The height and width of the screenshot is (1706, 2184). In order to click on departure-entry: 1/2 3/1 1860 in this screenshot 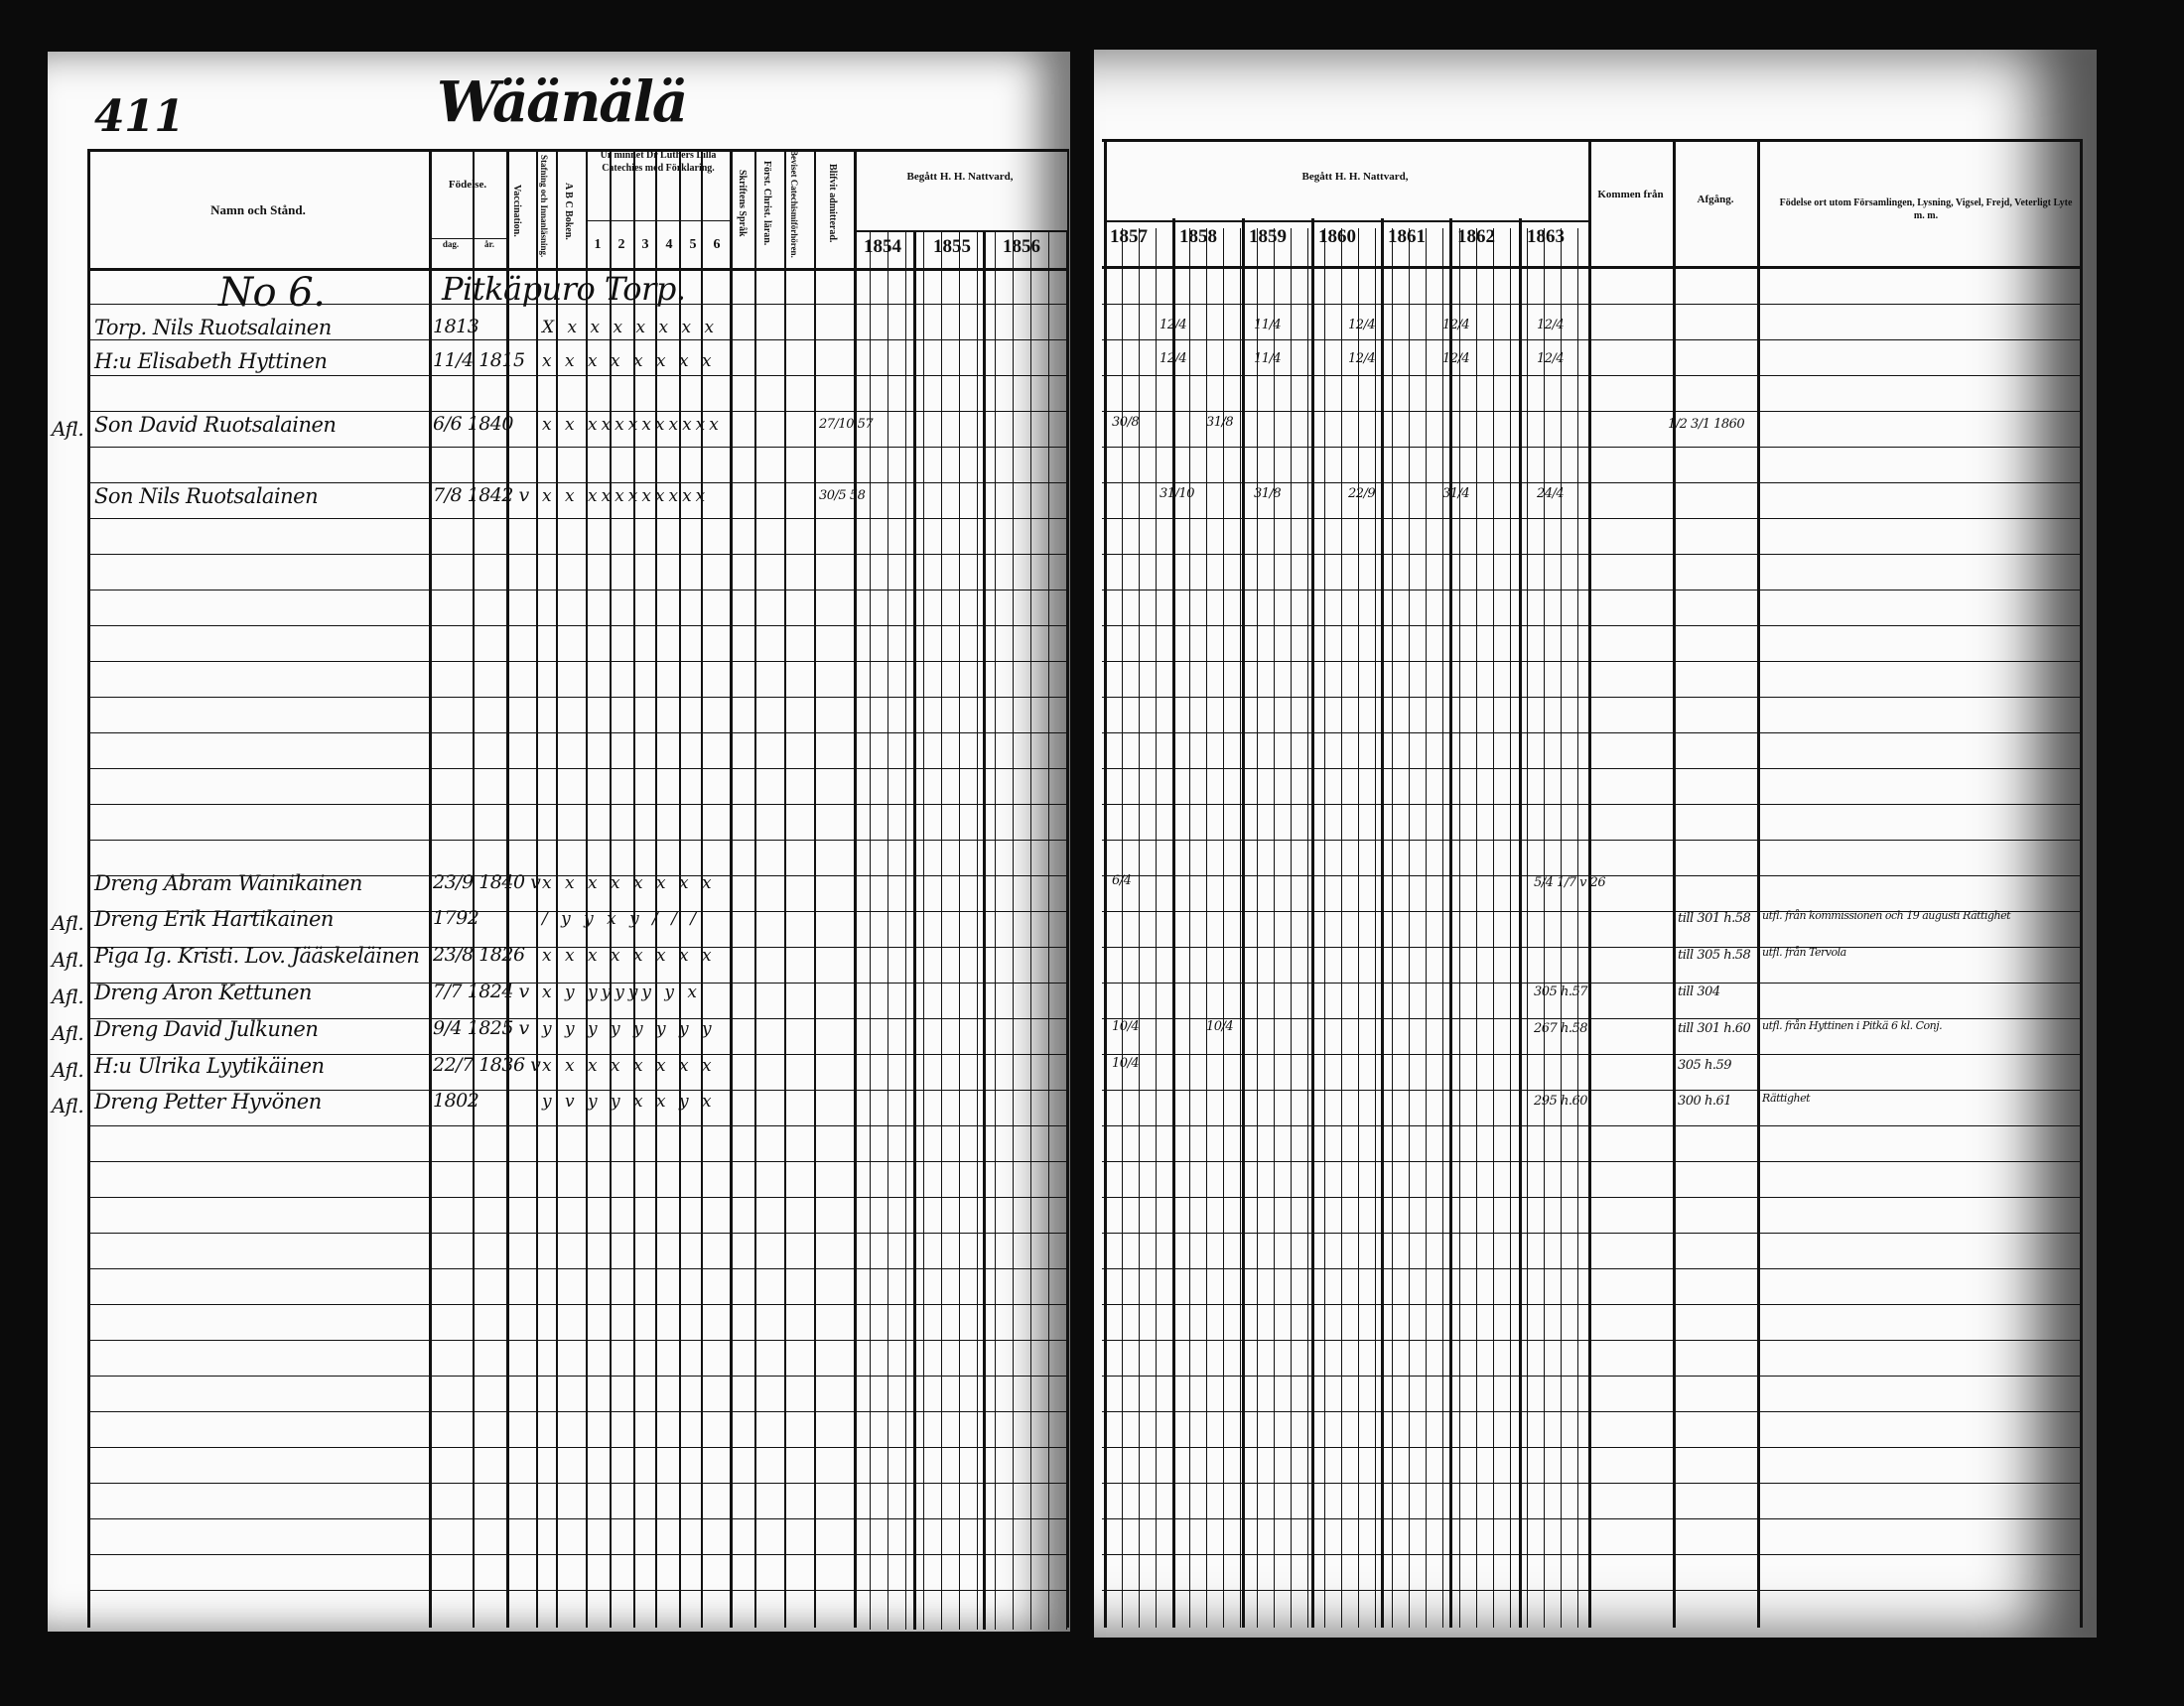, I will do `click(1706, 424)`.